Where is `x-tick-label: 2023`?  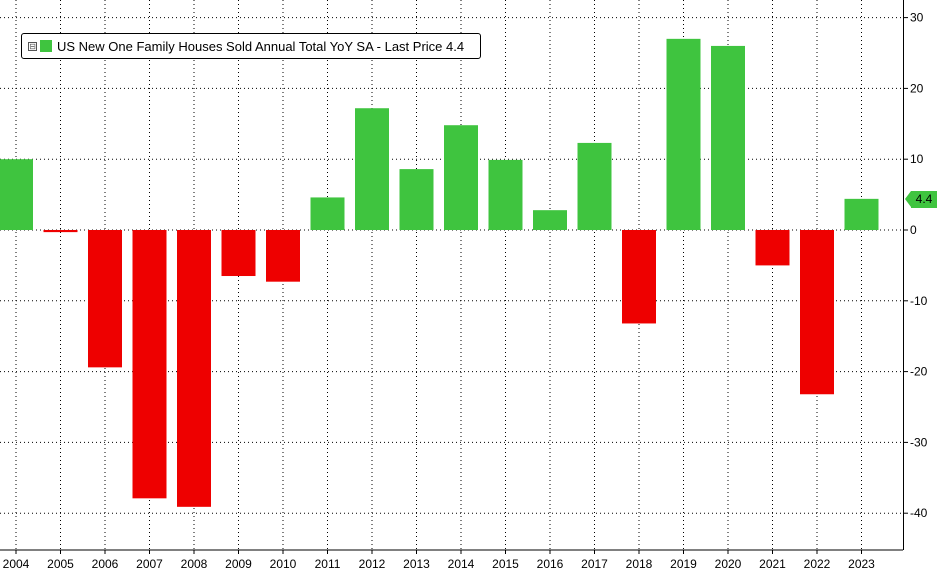 x-tick-label: 2023 is located at coordinates (861, 564).